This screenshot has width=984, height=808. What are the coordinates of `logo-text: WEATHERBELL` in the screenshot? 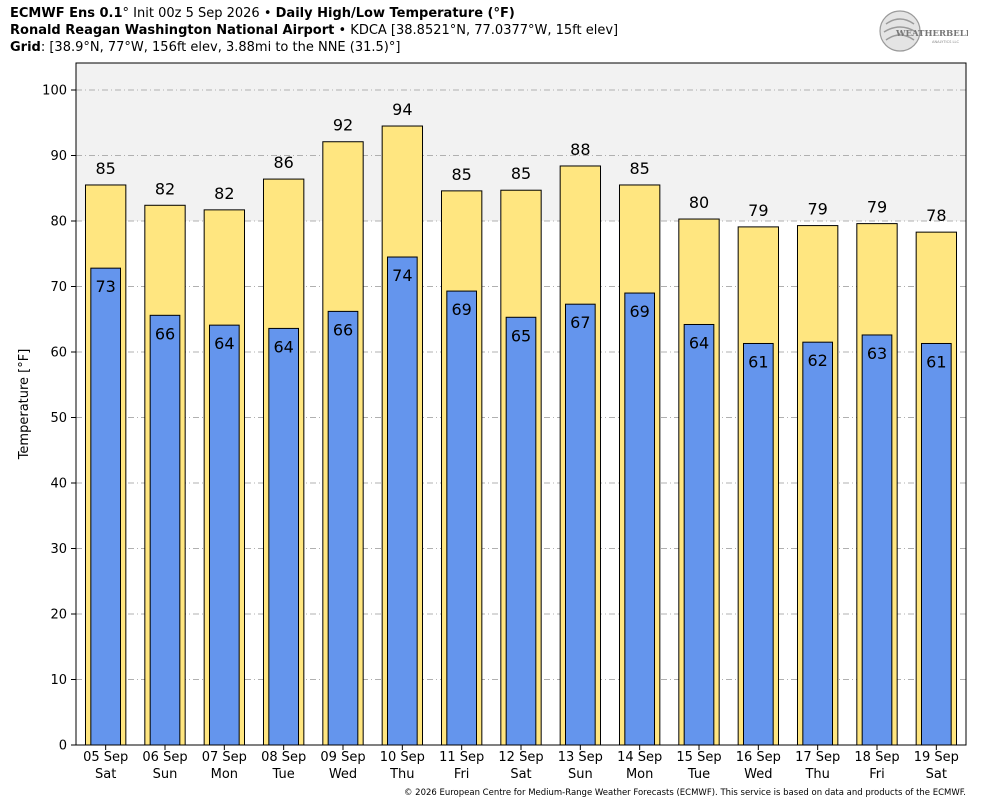 It's located at (931, 34).